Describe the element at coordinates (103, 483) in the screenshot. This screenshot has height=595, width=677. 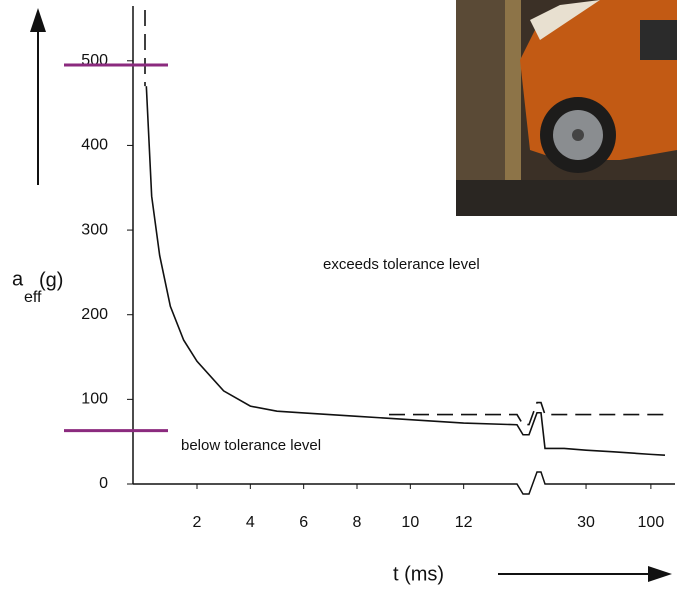
I see `y-tick-label: 0` at that location.